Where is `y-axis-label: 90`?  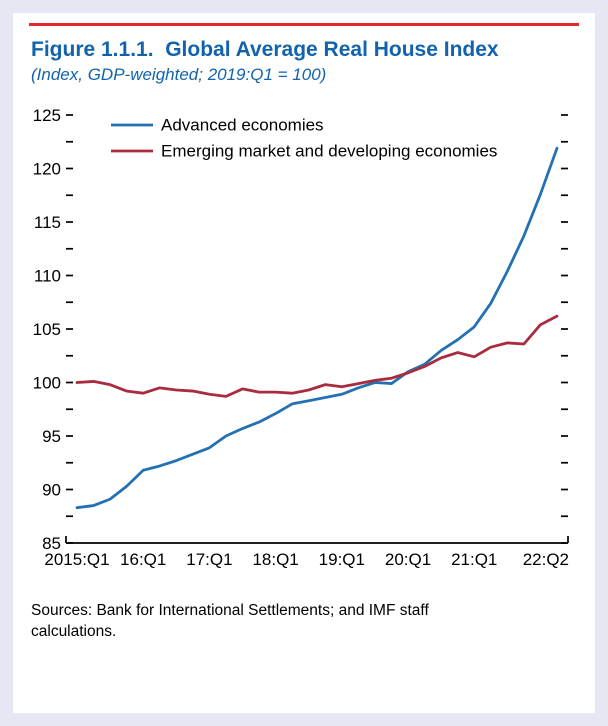
y-axis-label: 90 is located at coordinates (51, 490).